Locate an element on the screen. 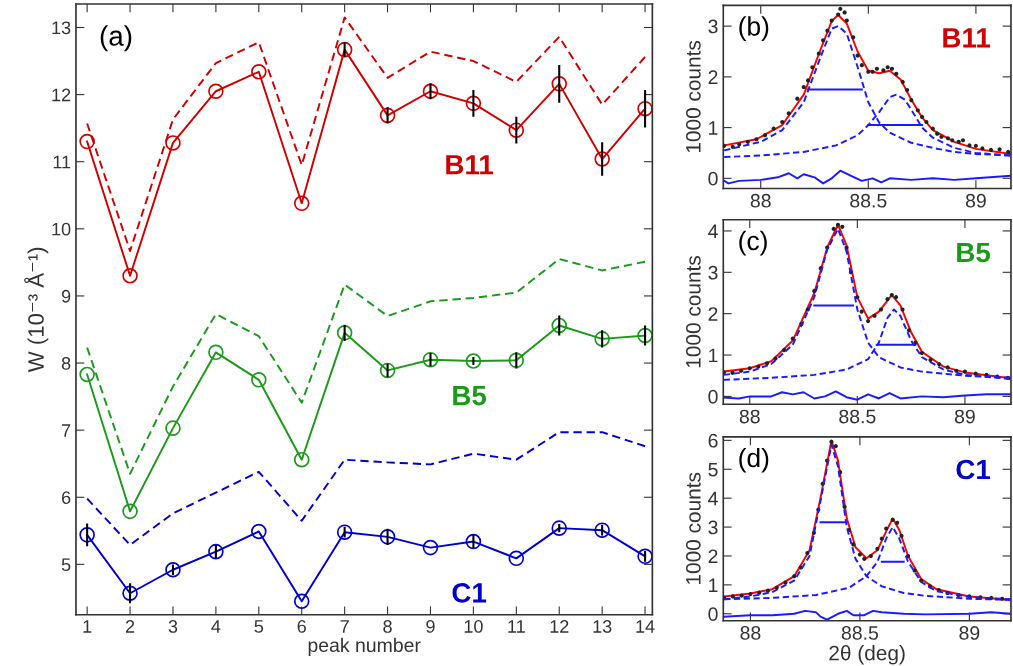  series-label: B5 is located at coordinates (470, 396).